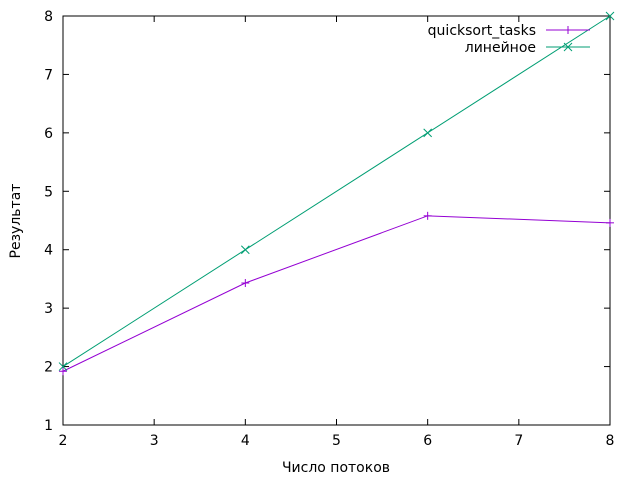 This screenshot has height=484, width=640. Describe the element at coordinates (48, 192) in the screenshot. I see `y-tick-label: 5` at that location.